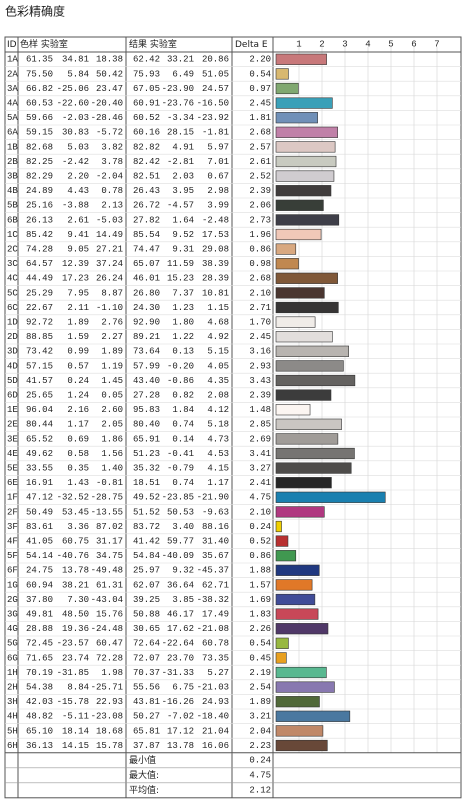 This screenshot has width=473, height=811. What do you see at coordinates (107, 103) in the screenshot?
I see `table-cell: -20.40` at bounding box center [107, 103].